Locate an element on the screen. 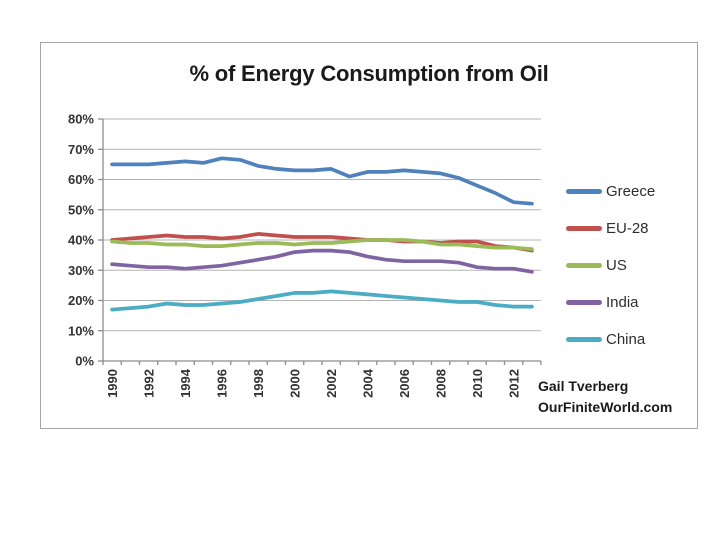  x-axis-label: 2012 is located at coordinates (514, 383).